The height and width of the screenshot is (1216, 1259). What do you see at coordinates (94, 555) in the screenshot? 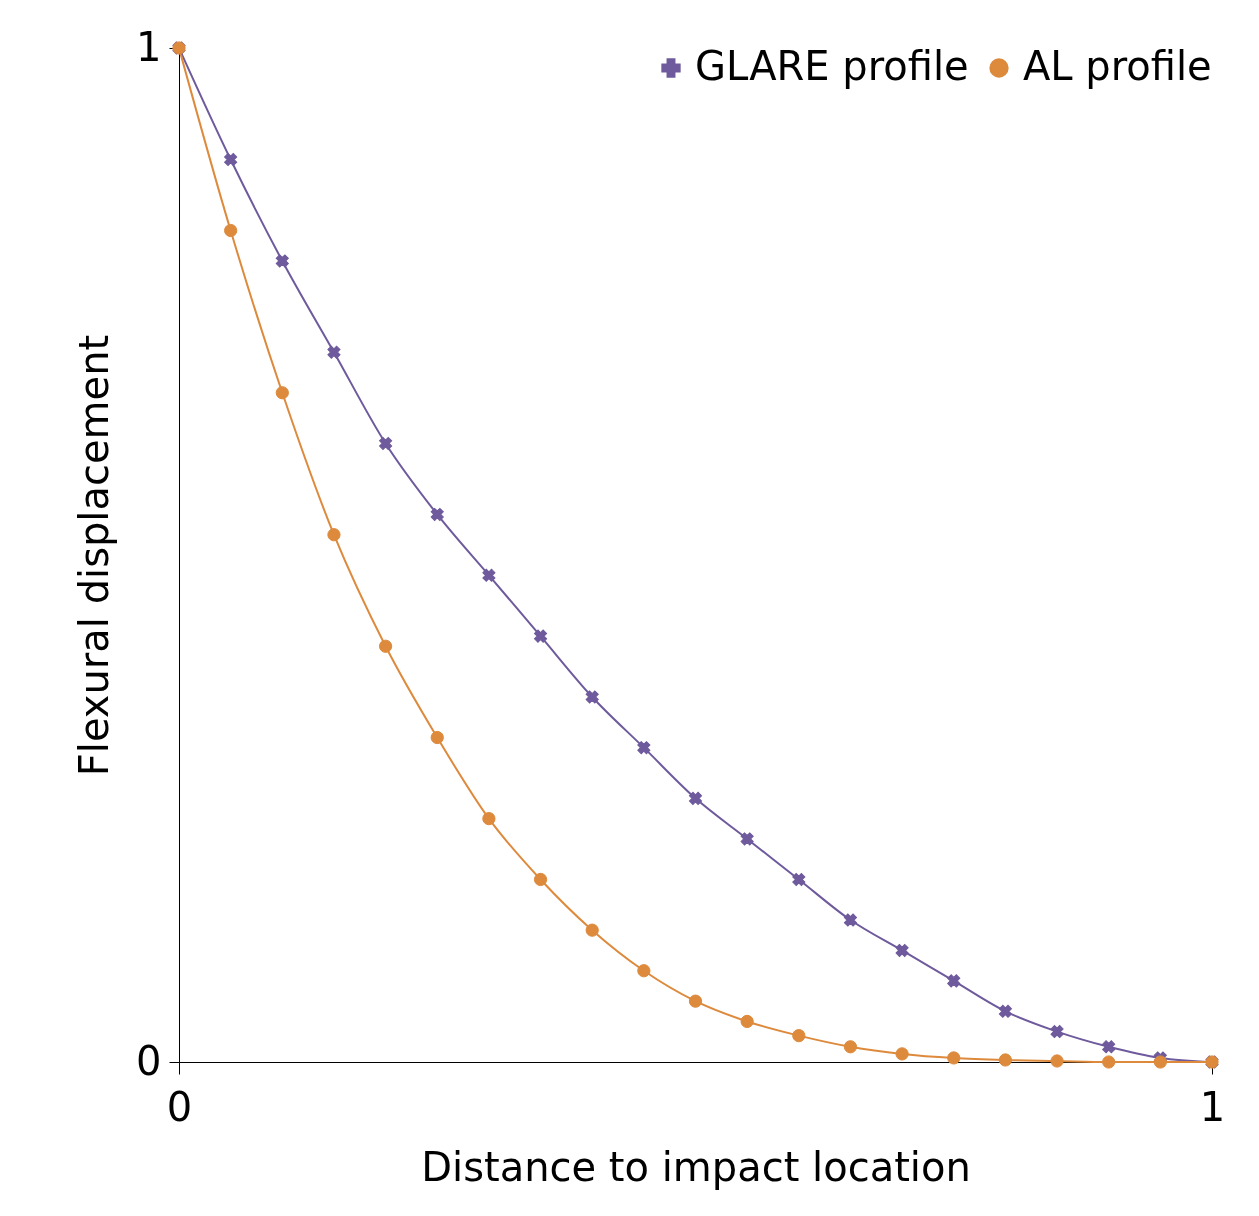
I see `y-axis-title: Flexural displacement` at bounding box center [94, 555].